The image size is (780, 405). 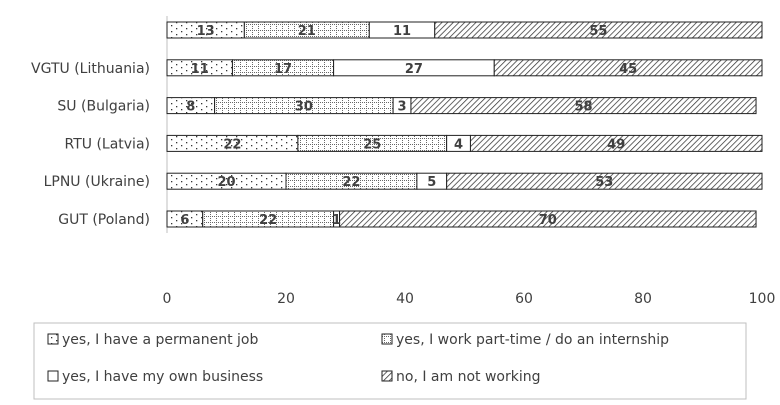 I want to click on data-label-row3-series1: 25, so click(x=372, y=144).